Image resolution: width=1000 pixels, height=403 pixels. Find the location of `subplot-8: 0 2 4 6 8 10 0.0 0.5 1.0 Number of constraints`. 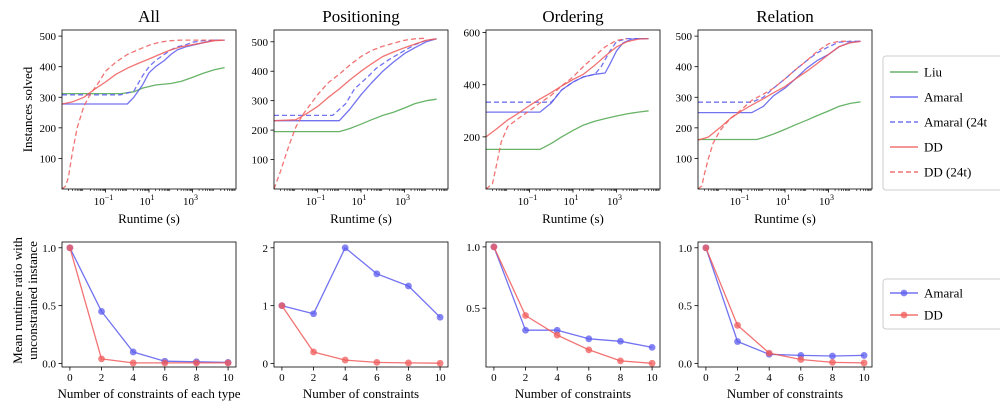

subplot-8: 0 2 4 6 8 10 0.0 0.5 1.0 Number of constraints is located at coordinates (775, 321).